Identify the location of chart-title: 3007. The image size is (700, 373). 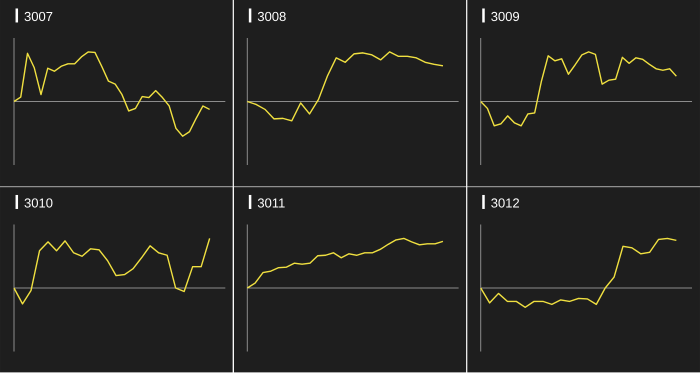
(38, 17).